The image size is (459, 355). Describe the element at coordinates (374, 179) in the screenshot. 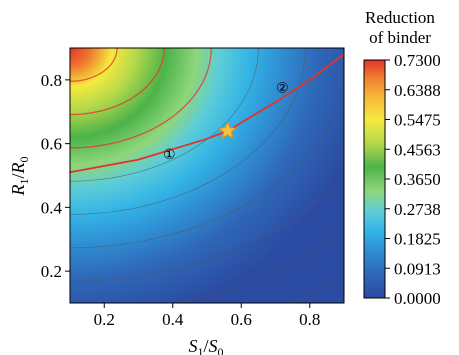

I see `colorbar` at that location.